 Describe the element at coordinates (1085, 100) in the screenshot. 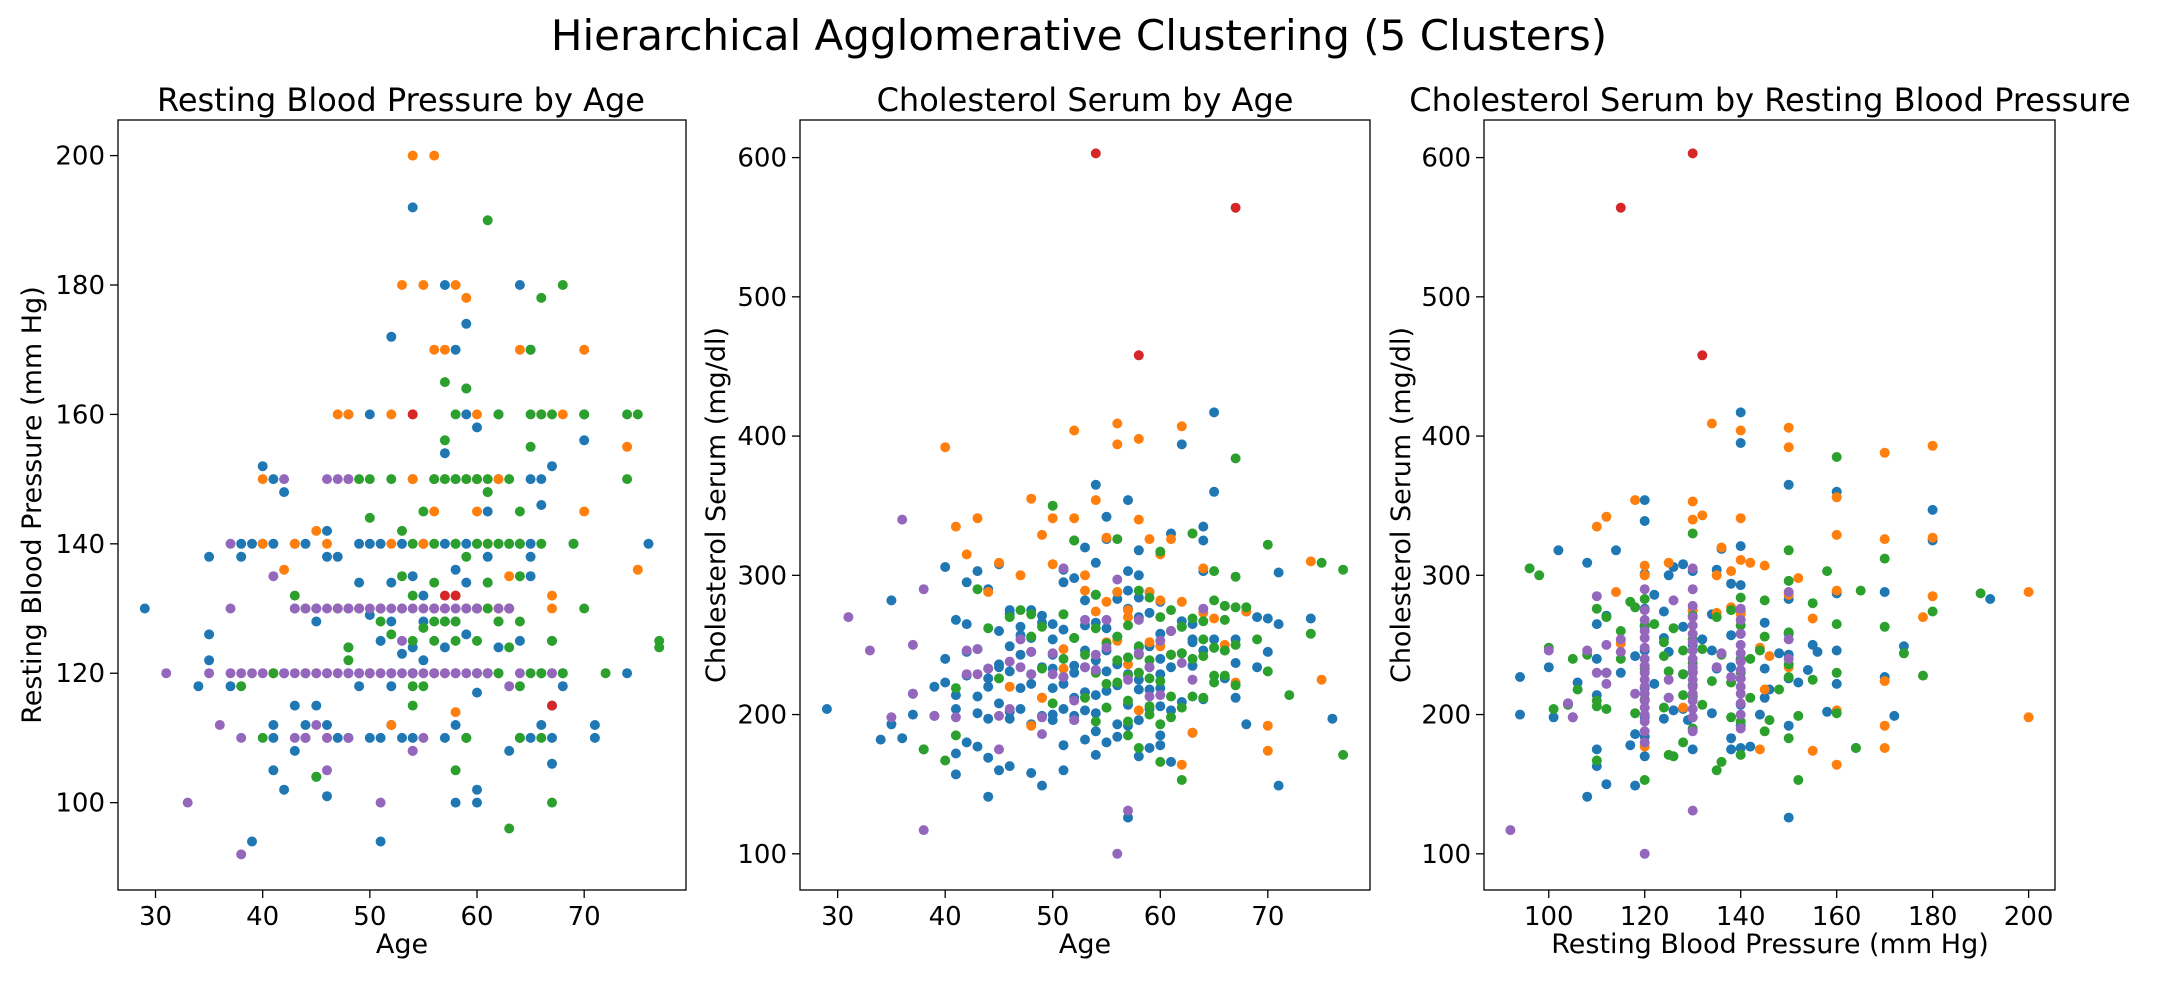

I see `subplot-2-title: Cholesterol Serum by Age` at that location.